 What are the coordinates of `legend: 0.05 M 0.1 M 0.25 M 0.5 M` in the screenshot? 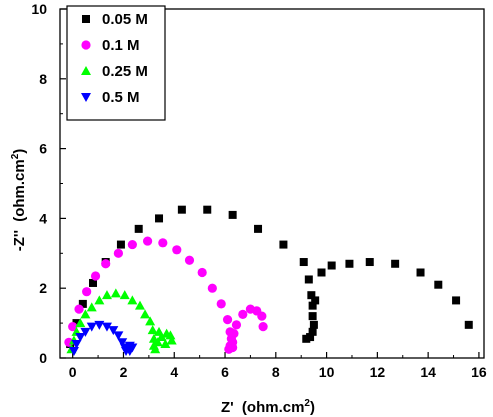 It's located at (116, 63).